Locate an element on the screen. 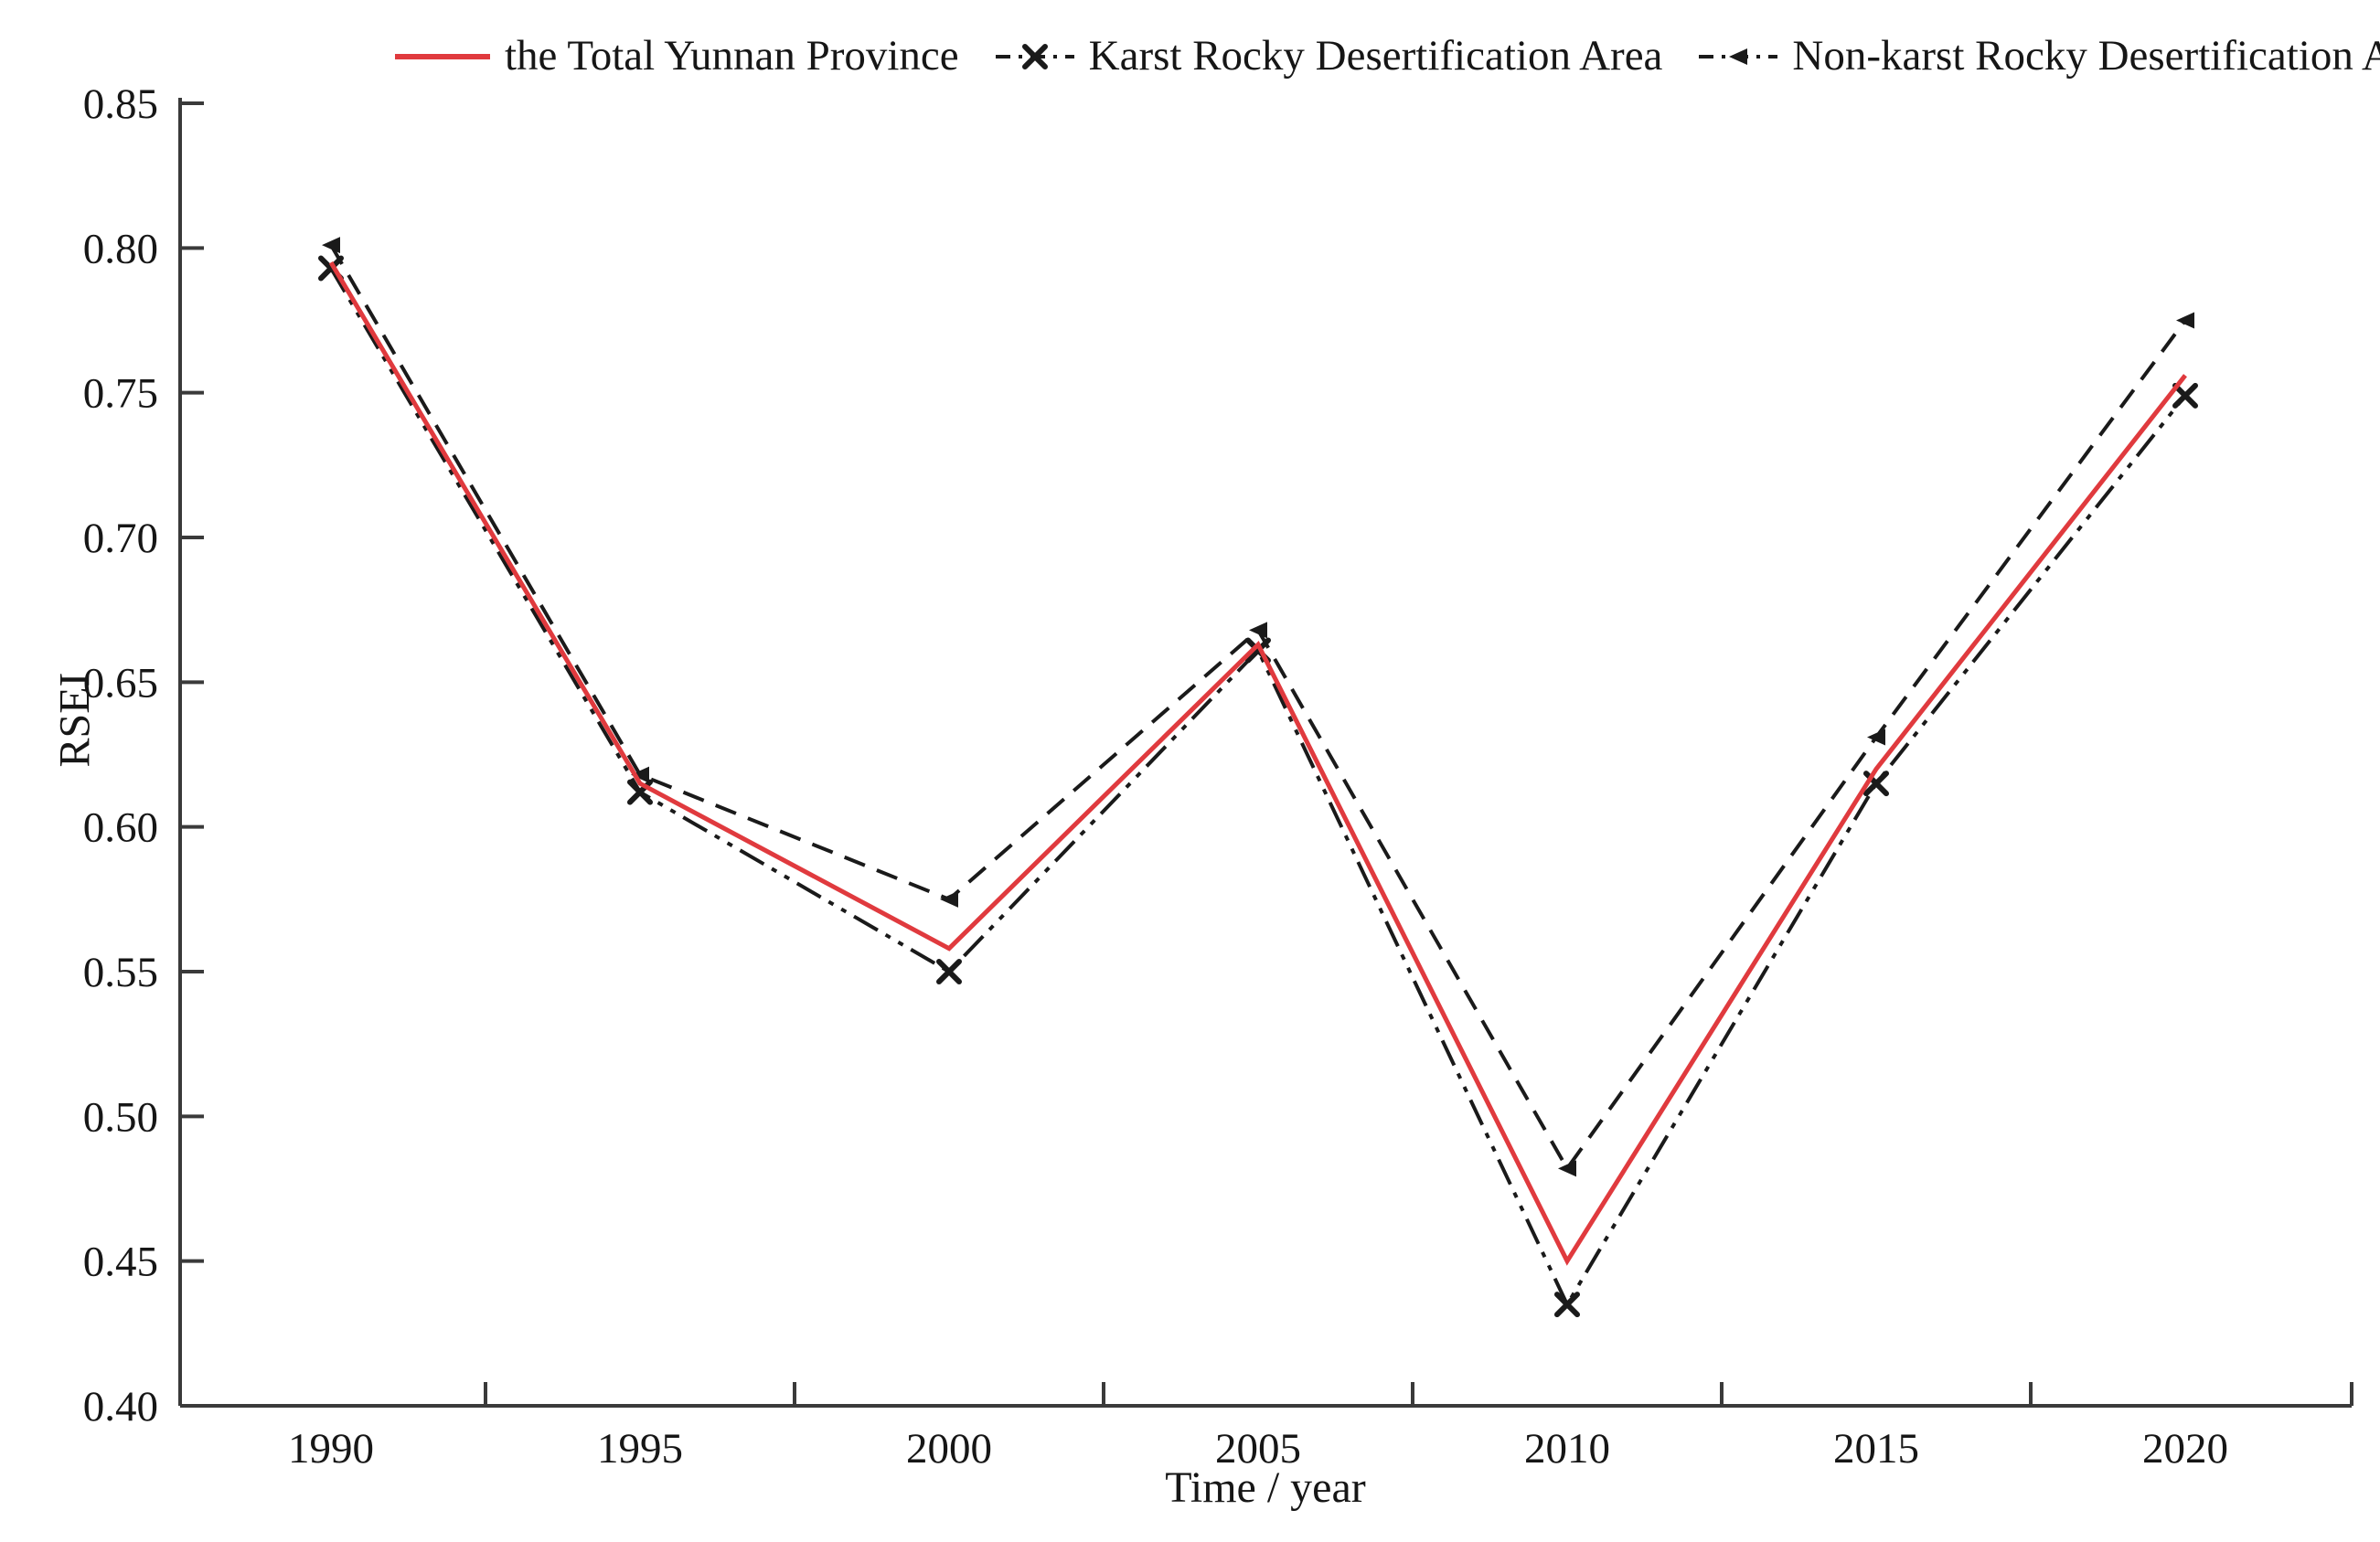 The image size is (2380, 1542). legend-swatch-nonkarst-line-icon is located at coordinates (1738, 56).